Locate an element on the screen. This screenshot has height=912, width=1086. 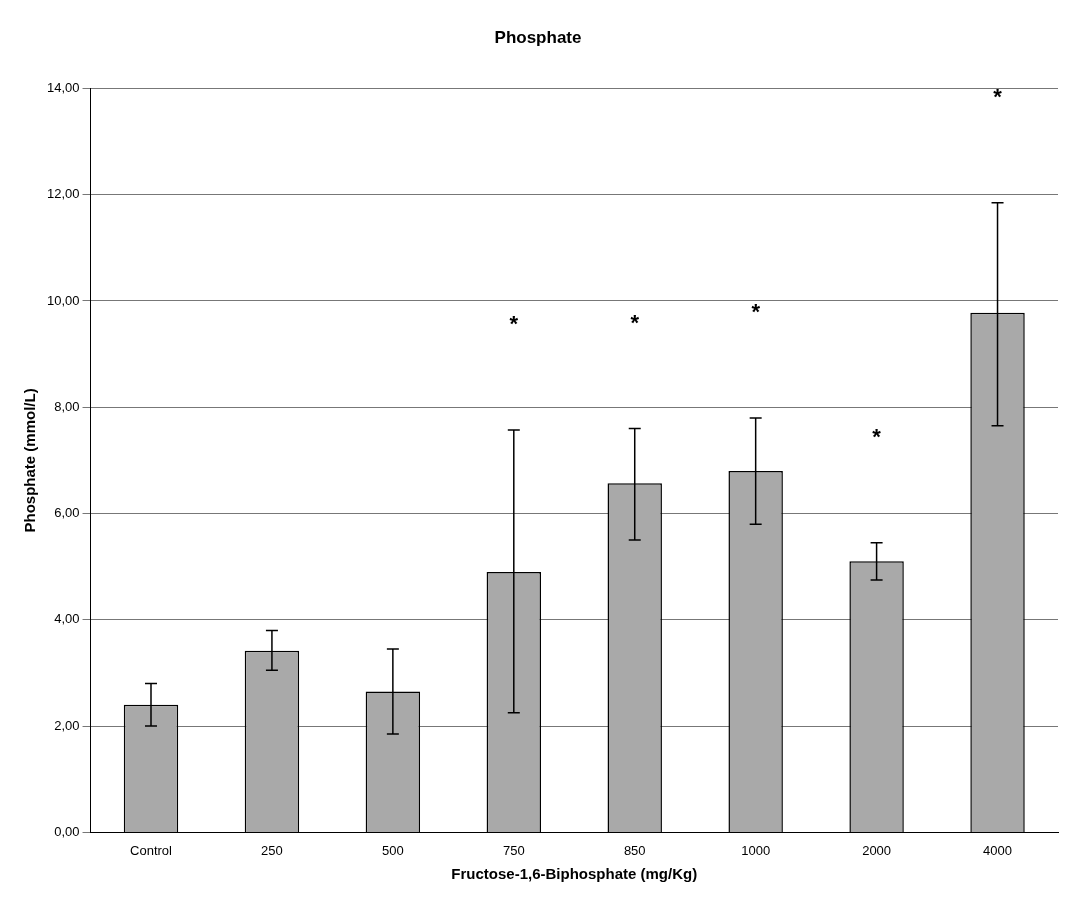
y-tick-label: 8,00 is located at coordinates (67, 406).